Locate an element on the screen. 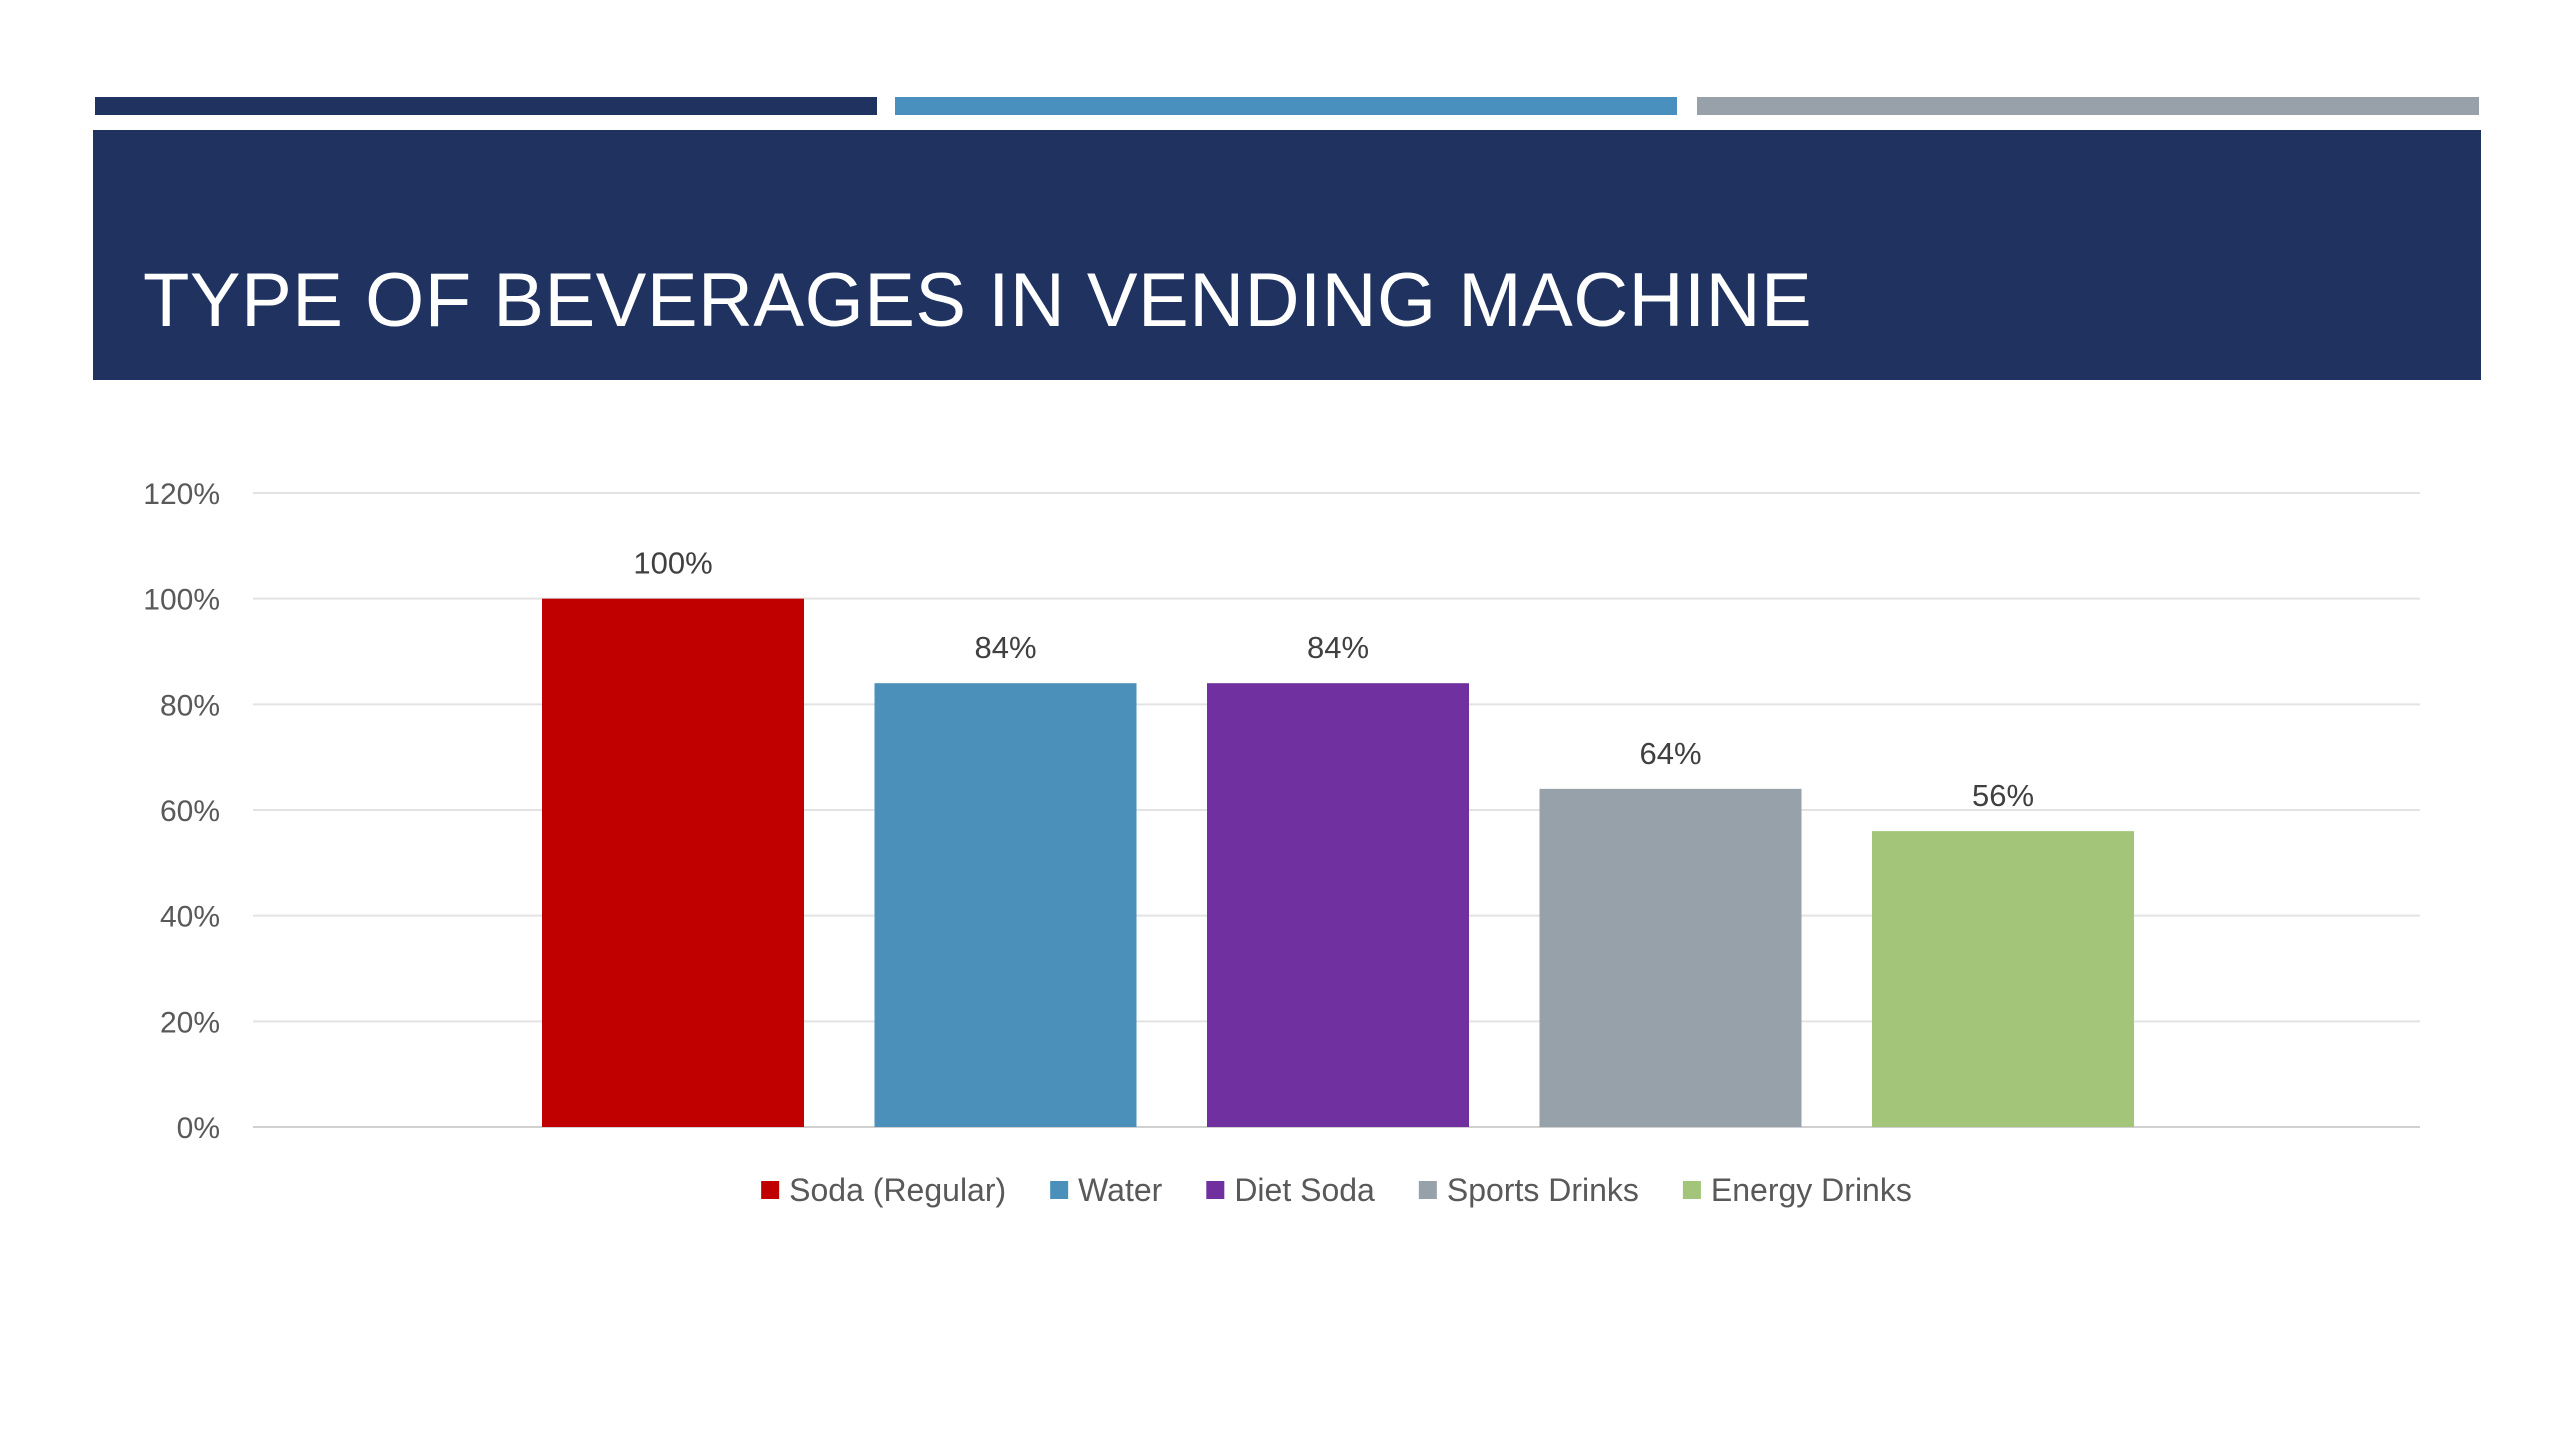  slide-title: TYPE OF BEVERAGES IN VENDING MACHINE is located at coordinates (978, 300).